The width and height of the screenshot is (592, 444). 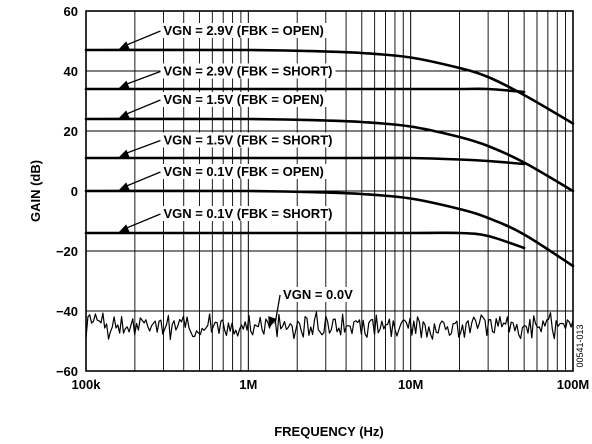 What do you see at coordinates (580, 345) in the screenshot?
I see `figure-id: 00541-013` at bounding box center [580, 345].